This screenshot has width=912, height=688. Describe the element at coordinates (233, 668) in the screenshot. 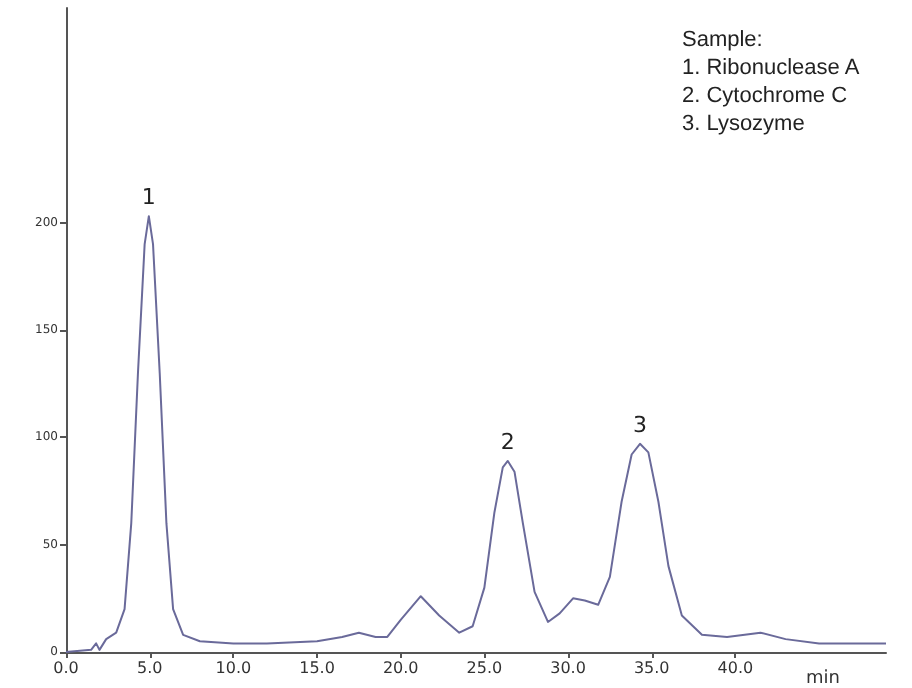

I see `x-tick-label: 10.0` at that location.